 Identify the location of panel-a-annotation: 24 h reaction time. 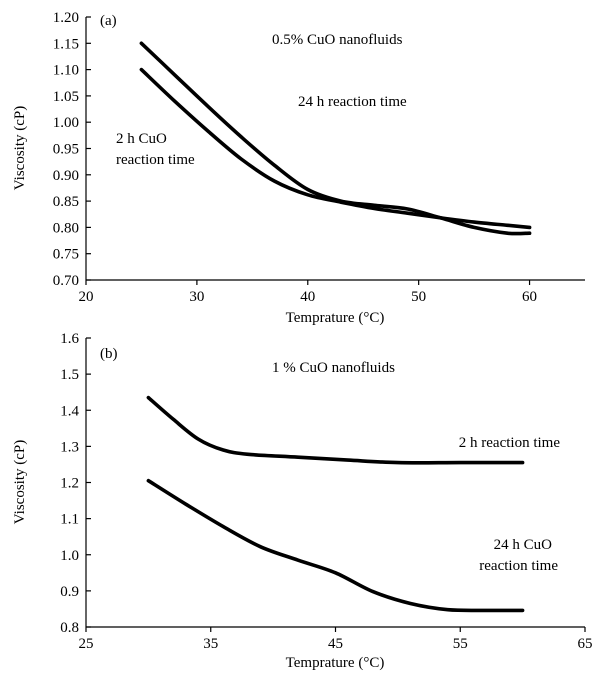
(352, 102).